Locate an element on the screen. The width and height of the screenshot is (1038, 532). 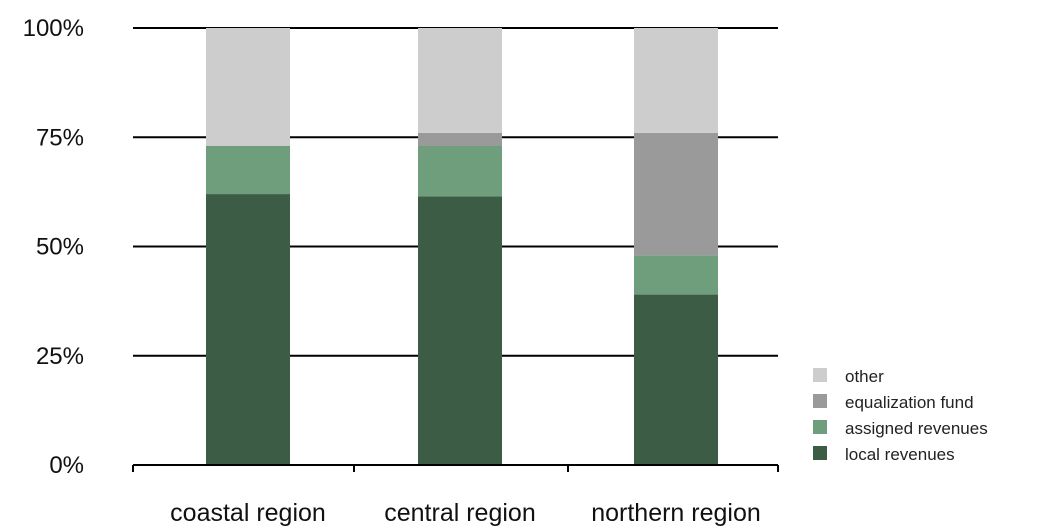
y-axis-tick-labels: 0% 25% 50% 75% 100% is located at coordinates (53, 247).